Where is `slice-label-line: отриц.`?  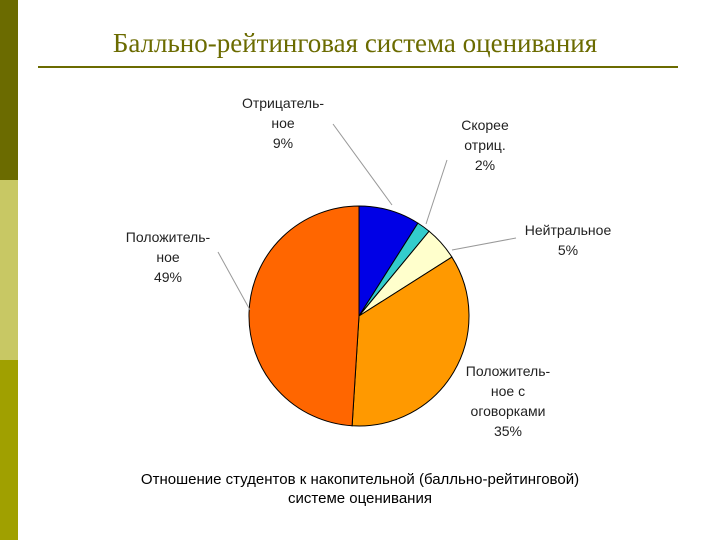 slice-label-line: отриц. is located at coordinates (484, 145).